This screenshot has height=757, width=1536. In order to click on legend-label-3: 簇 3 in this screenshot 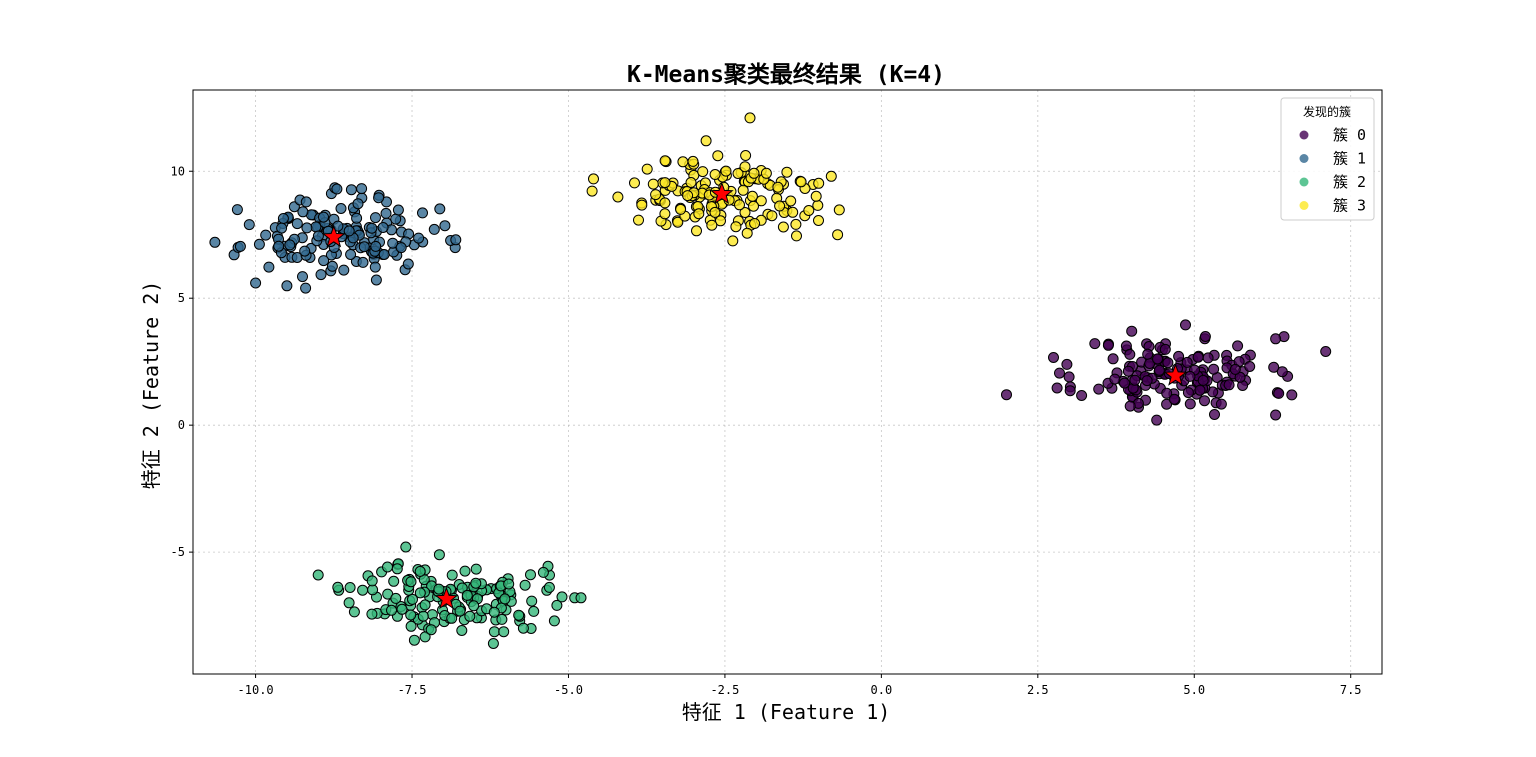, I will do `click(1349, 206)`.